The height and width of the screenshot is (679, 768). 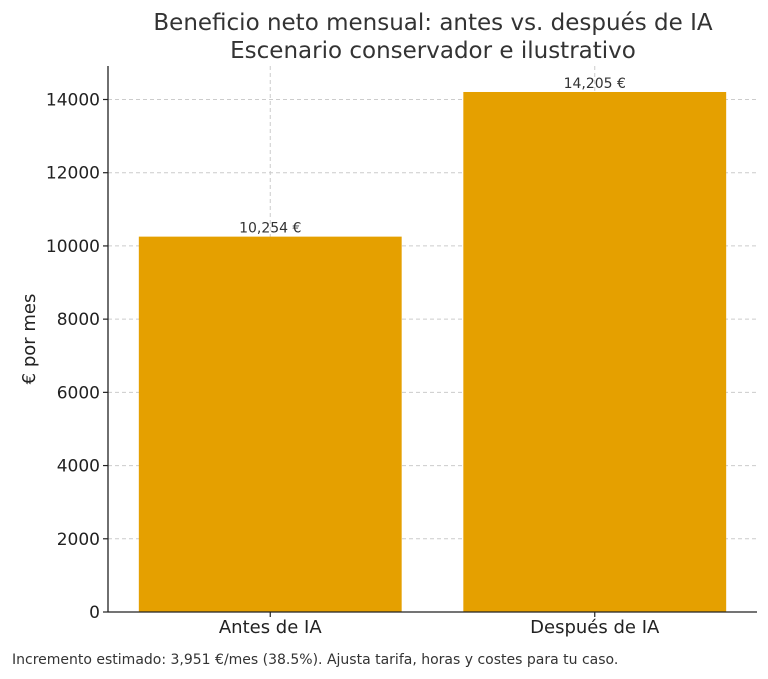 What do you see at coordinates (595, 627) in the screenshot?
I see `x-tick-label: Después de IA` at bounding box center [595, 627].